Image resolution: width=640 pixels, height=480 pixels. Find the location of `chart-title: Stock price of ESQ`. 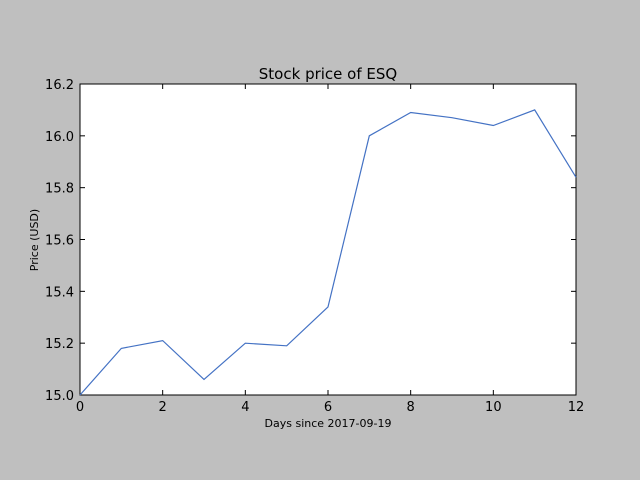

chart-title: Stock price of ESQ is located at coordinates (328, 74).